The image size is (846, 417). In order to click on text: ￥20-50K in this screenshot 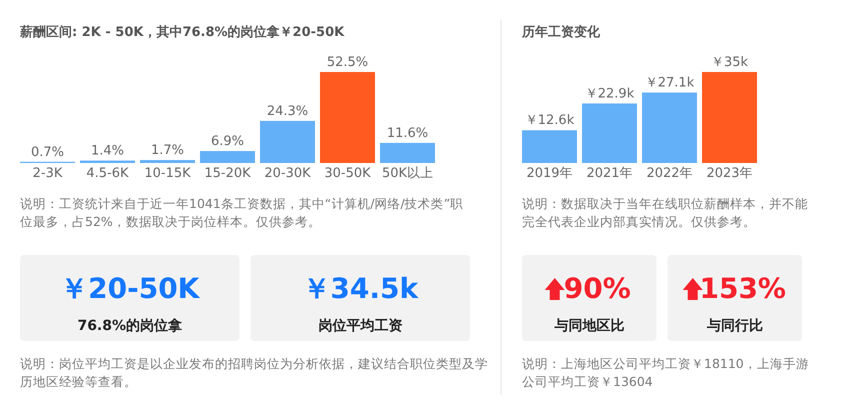, I will do `click(130, 288)`.